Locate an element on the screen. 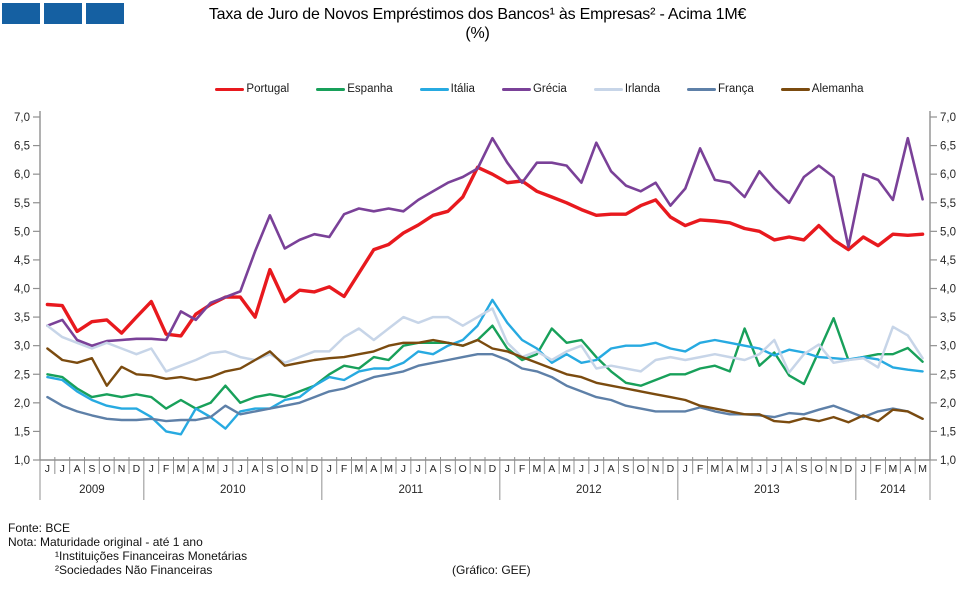 Image resolution: width=969 pixels, height=594 pixels. note-sup2-text: ²Sociedades Não Financeiras is located at coordinates (134, 570).